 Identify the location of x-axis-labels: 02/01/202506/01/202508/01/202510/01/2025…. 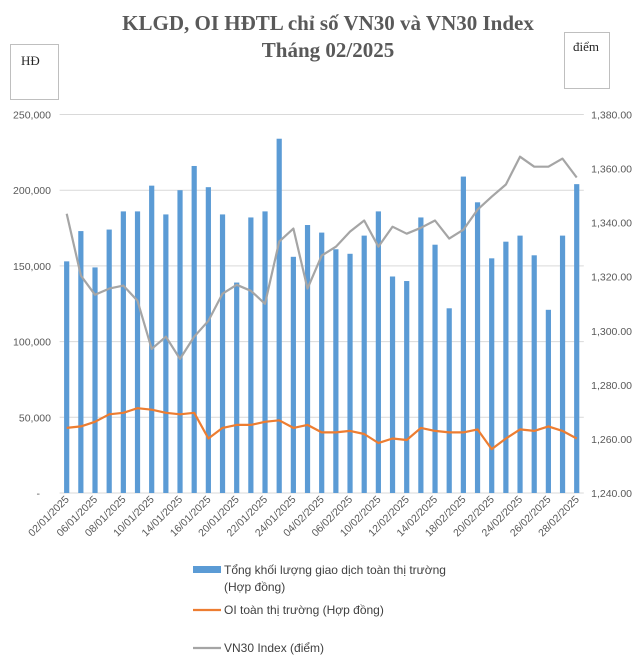
(304, 517).